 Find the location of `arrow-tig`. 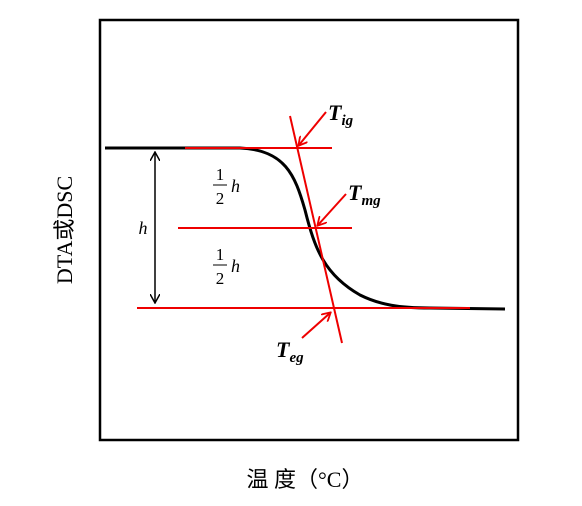

arrow-tig is located at coordinates (313, 128).